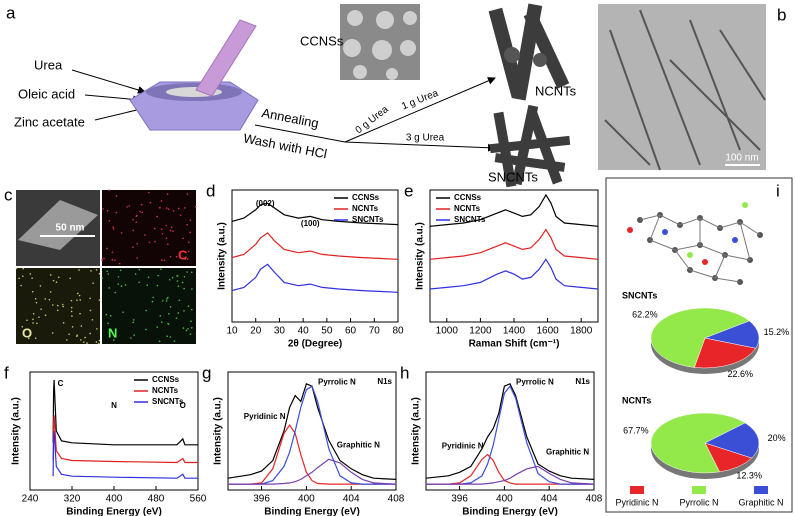  What do you see at coordinates (165, 390) in the screenshot?
I see `legend-label: NCNTs` at bounding box center [165, 390].